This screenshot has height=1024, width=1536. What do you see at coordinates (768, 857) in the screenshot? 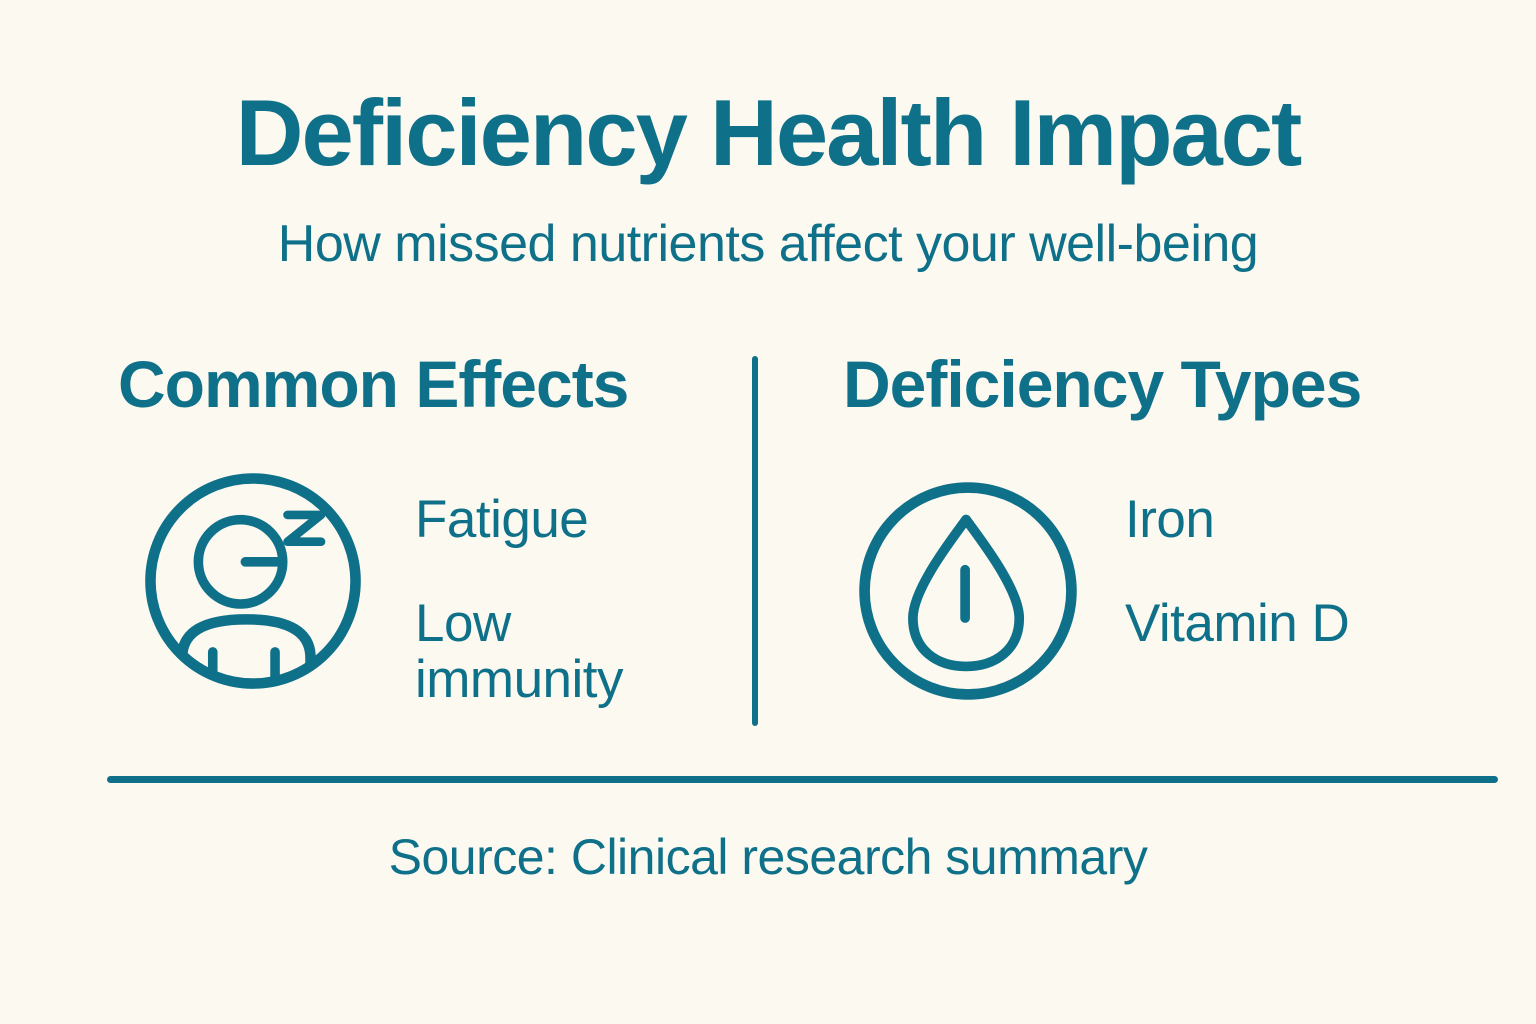
I see `source-text: Source: Clinical research summary` at bounding box center [768, 857].